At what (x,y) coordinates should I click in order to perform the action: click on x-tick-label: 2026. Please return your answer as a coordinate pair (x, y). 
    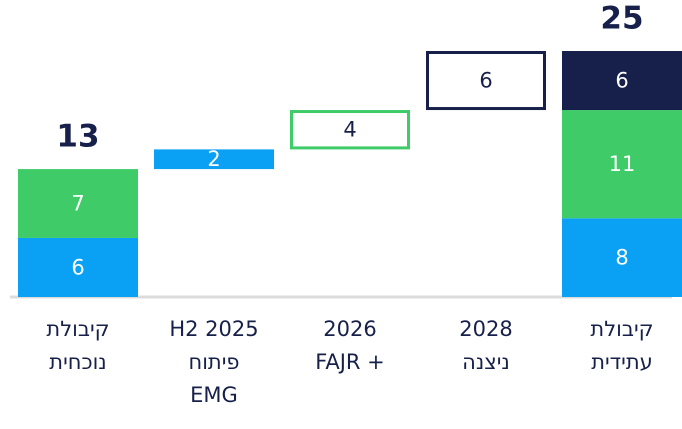
    Looking at the image, I should click on (349, 329).